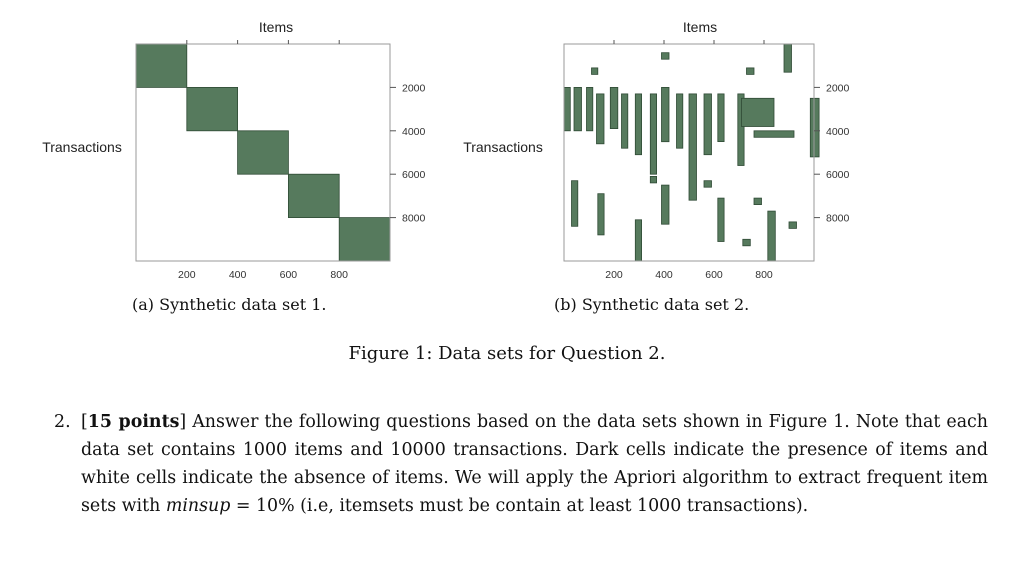 The width and height of the screenshot is (1020, 576). I want to click on panel-b-ytick-label-6000: 6000, so click(838, 175).